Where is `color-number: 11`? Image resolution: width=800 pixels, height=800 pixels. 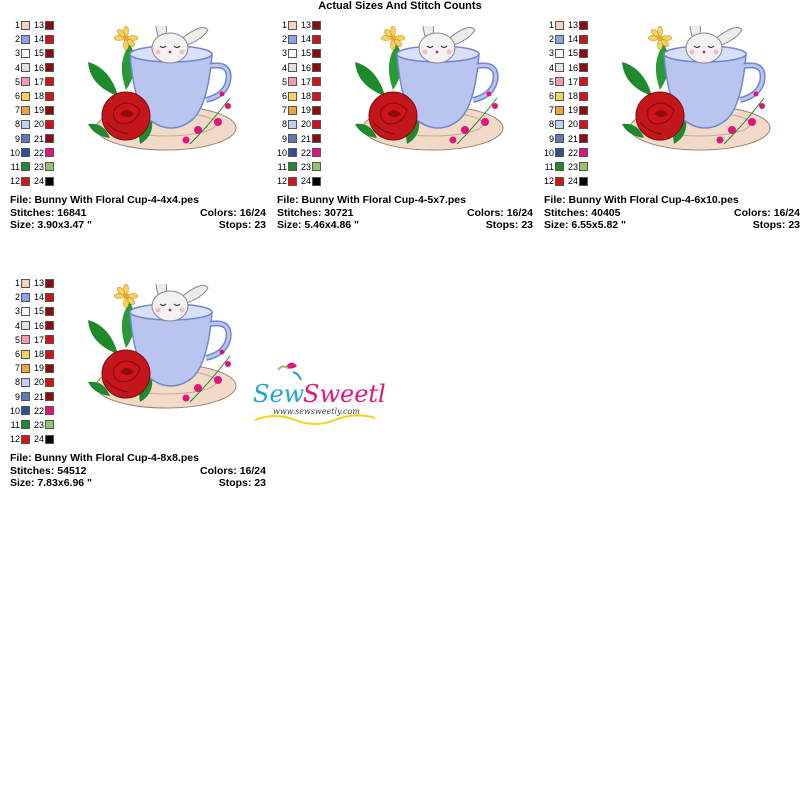
color-number: 11 is located at coordinates (15, 166).